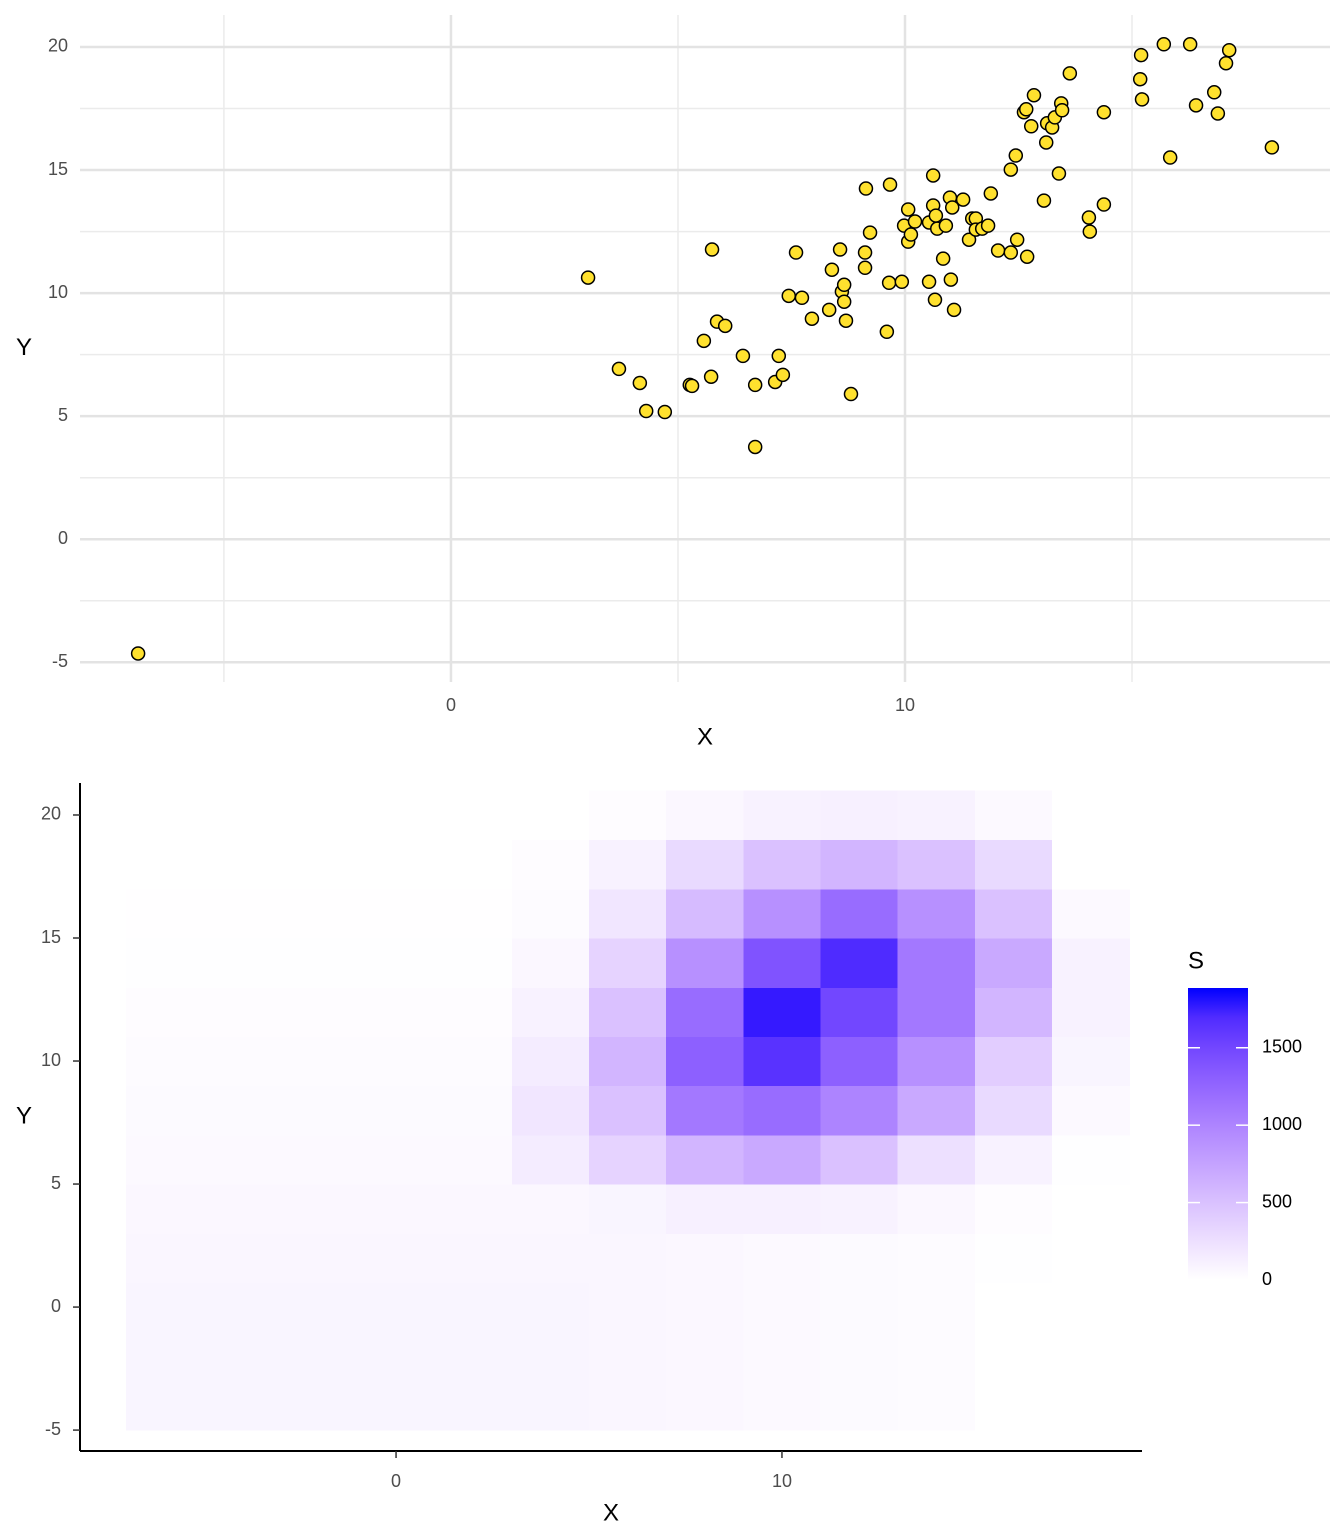 This screenshot has height=1536, width=1344. What do you see at coordinates (56, 1306) in the screenshot?
I see `y-tick-label: 0` at bounding box center [56, 1306].